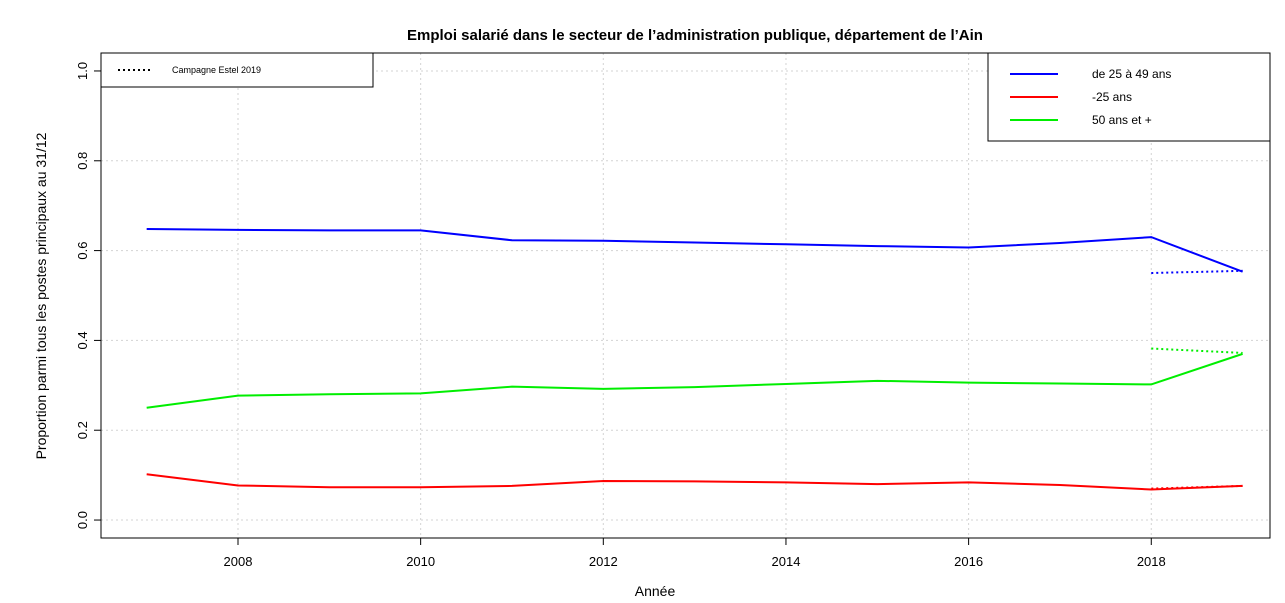  I want to click on legend-series-label: 50 ans et +, so click(1122, 120).